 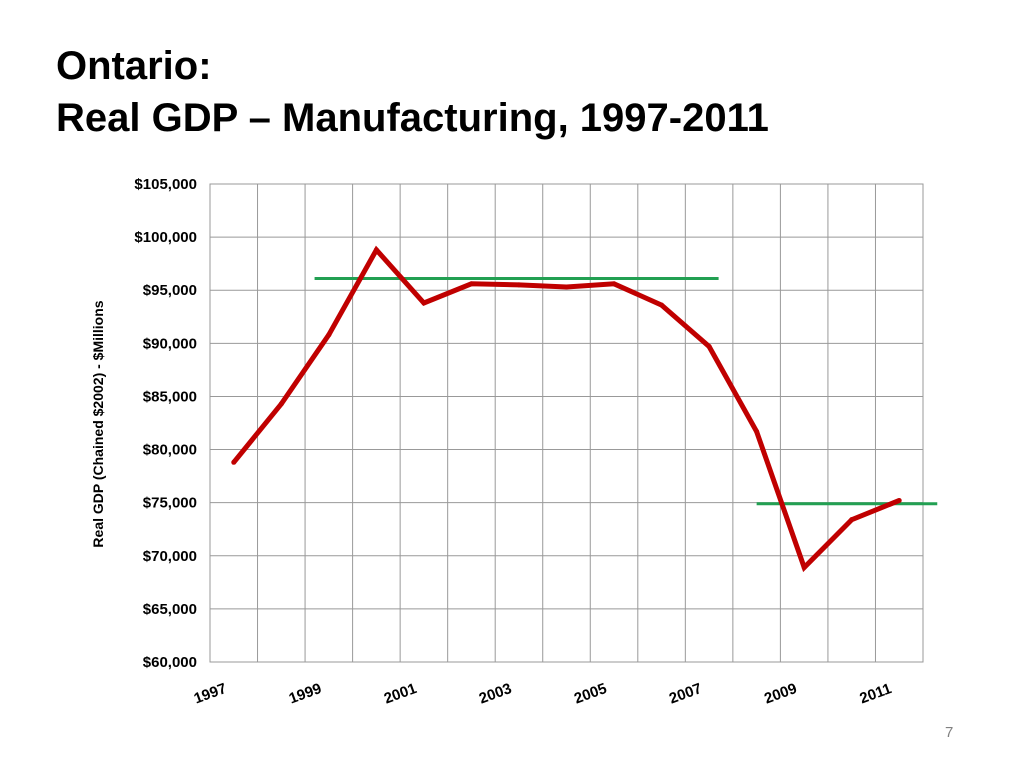 What do you see at coordinates (170, 556) in the screenshot?
I see `y-tick-label: $70,000` at bounding box center [170, 556].